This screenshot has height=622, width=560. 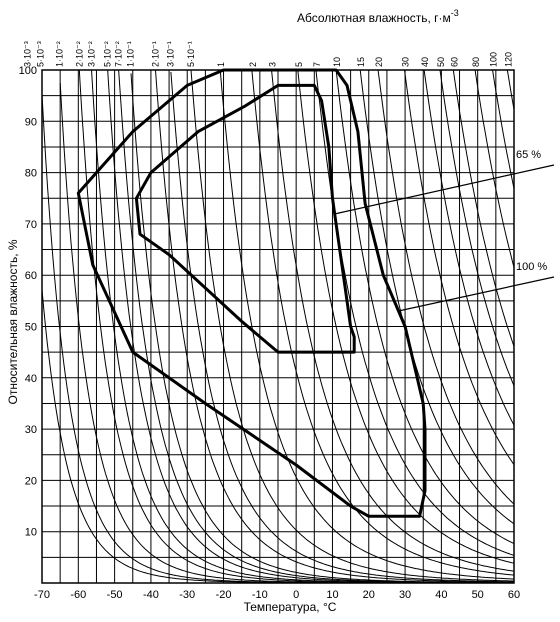 What do you see at coordinates (296, 595) in the screenshot?
I see `x-tick-label: 0` at bounding box center [296, 595].